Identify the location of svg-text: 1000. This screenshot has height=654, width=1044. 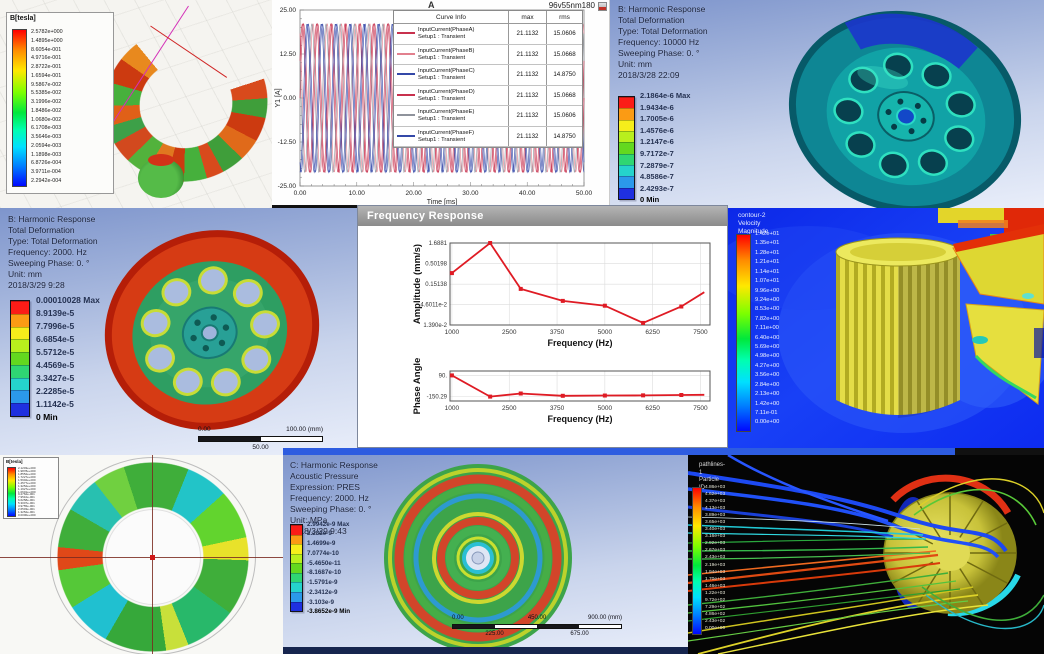
(452, 332).